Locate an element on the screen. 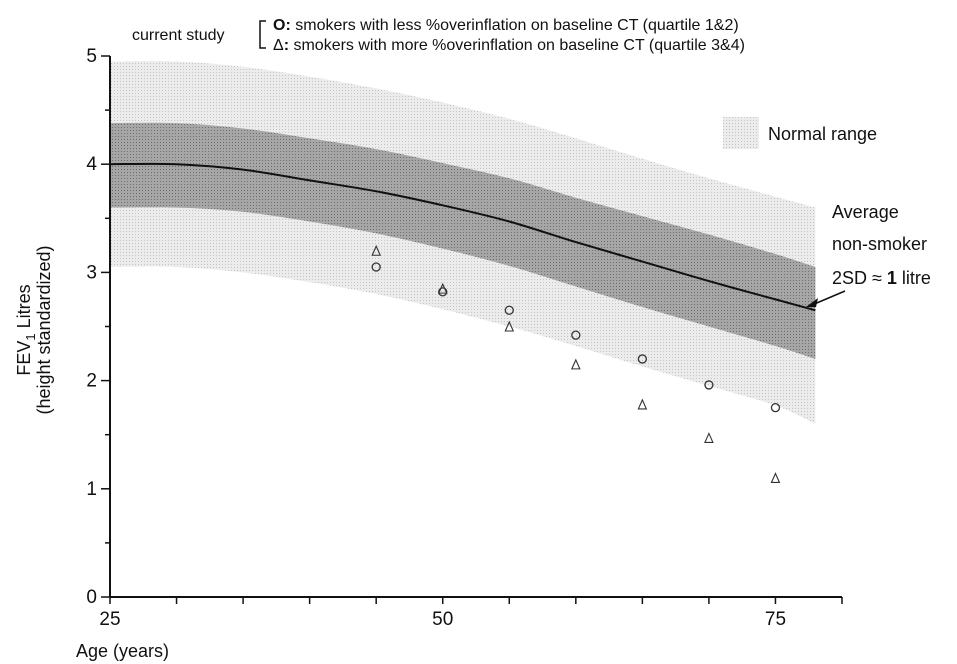  y-axis-title-line-1: FEV1 Litres is located at coordinates (26, 329).